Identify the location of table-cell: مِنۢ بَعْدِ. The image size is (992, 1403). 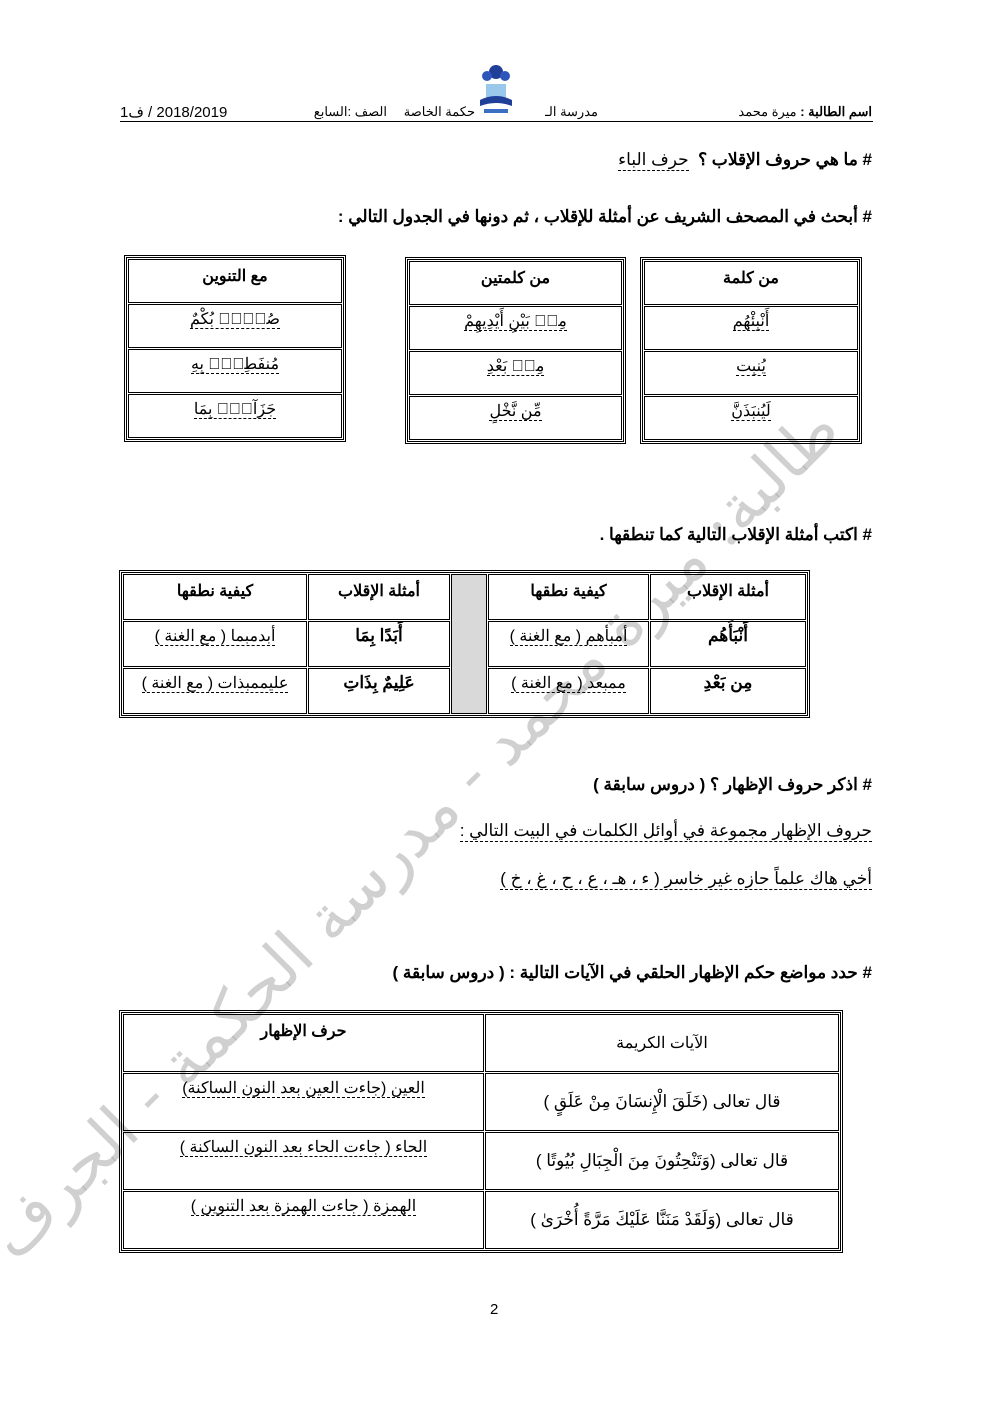
(515, 367).